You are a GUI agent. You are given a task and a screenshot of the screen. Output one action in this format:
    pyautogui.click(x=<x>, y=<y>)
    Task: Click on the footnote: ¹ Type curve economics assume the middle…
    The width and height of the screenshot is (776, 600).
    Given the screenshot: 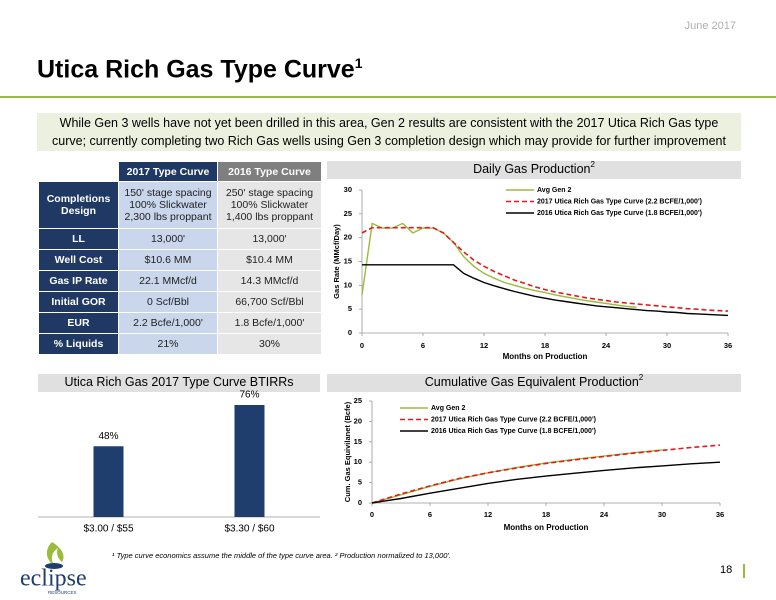 What is the action you would take?
    pyautogui.click(x=281, y=555)
    